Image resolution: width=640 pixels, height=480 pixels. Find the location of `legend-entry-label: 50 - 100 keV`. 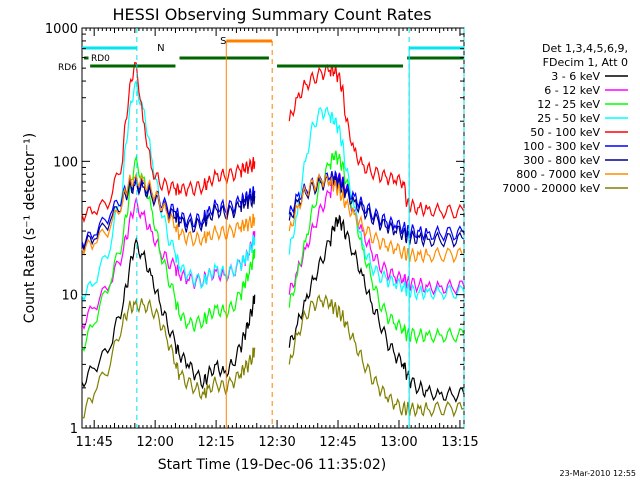

legend-entry-label: 50 - 100 keV is located at coordinates (565, 132).